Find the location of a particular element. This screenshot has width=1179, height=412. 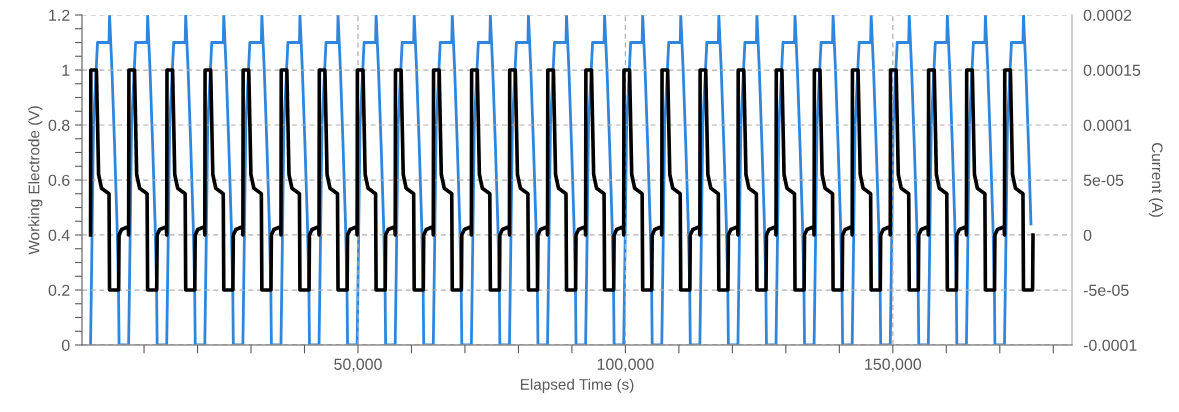

y-tick-label: 0 is located at coordinates (65, 345).